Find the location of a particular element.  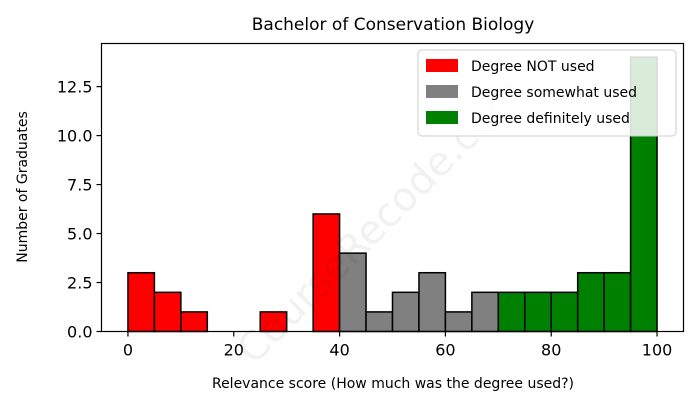

legend-box is located at coordinates (547, 93).